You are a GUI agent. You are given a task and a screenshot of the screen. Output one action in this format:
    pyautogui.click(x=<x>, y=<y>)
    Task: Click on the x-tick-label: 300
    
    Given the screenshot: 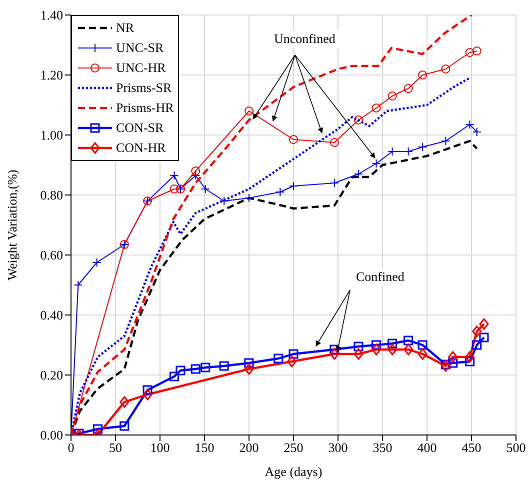 What is the action you would take?
    pyautogui.click(x=338, y=448)
    